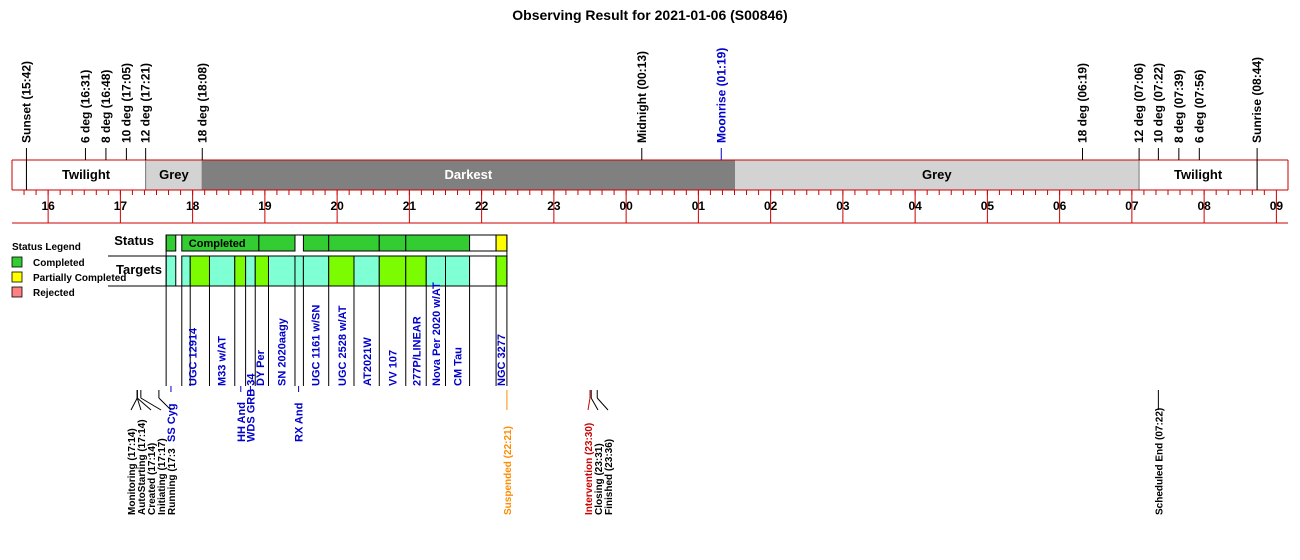 This screenshot has width=1300, height=560. Describe the element at coordinates (410, 206) in the screenshot. I see `hour-tick-label: 21` at that location.